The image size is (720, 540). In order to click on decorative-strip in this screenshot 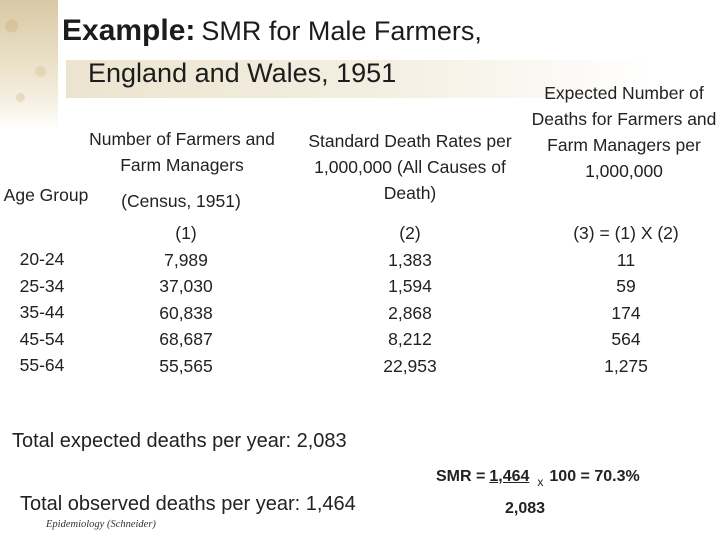, I will do `click(29, 65)`.